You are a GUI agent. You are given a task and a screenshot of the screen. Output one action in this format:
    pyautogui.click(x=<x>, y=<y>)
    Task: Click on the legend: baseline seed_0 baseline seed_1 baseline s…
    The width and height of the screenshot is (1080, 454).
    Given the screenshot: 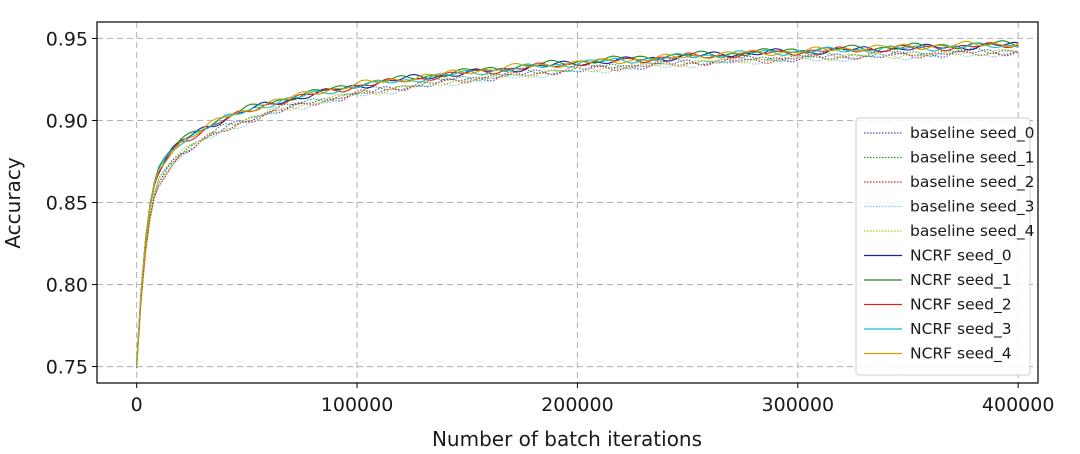 What is the action you would take?
    pyautogui.click(x=944, y=246)
    